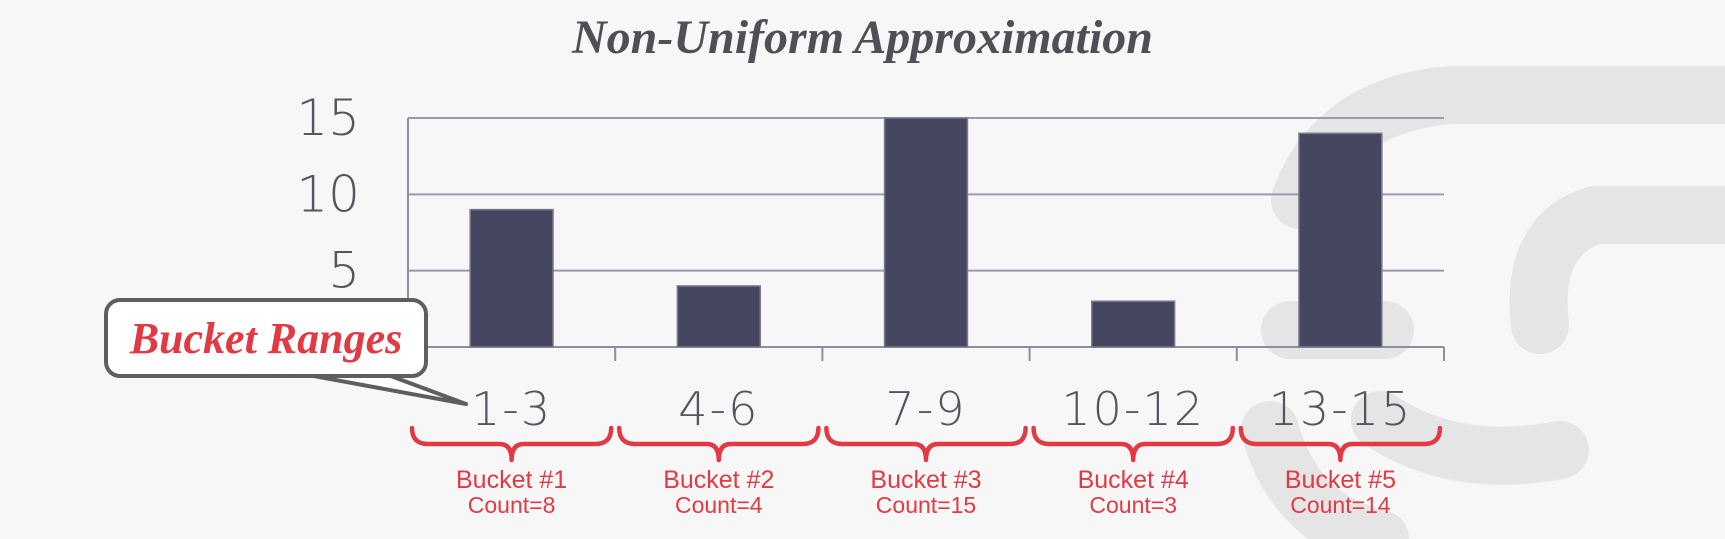 The image size is (1725, 539). I want to click on bucket-label: Bucket #3, so click(925, 480).